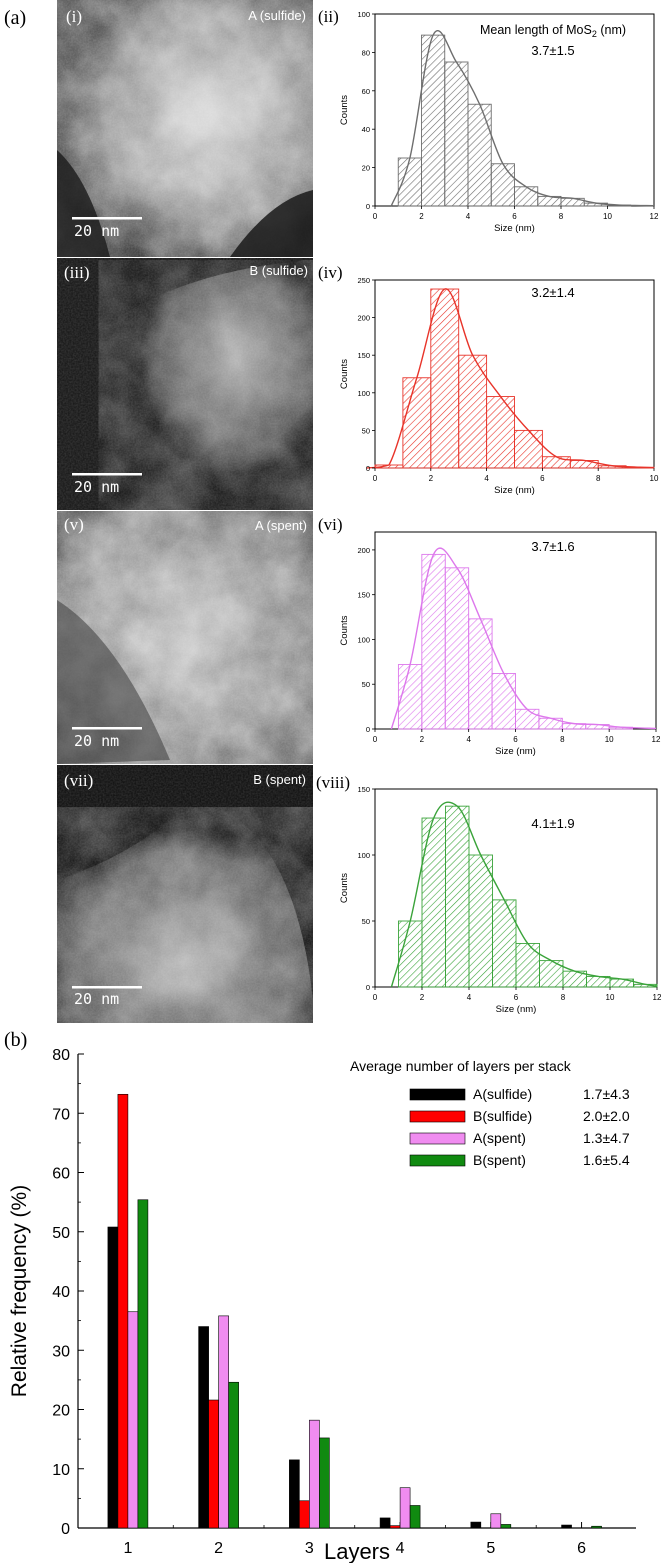 Image resolution: width=664 pixels, height=1563 pixels. I want to click on legend-label: A(spent), so click(499, 1138).